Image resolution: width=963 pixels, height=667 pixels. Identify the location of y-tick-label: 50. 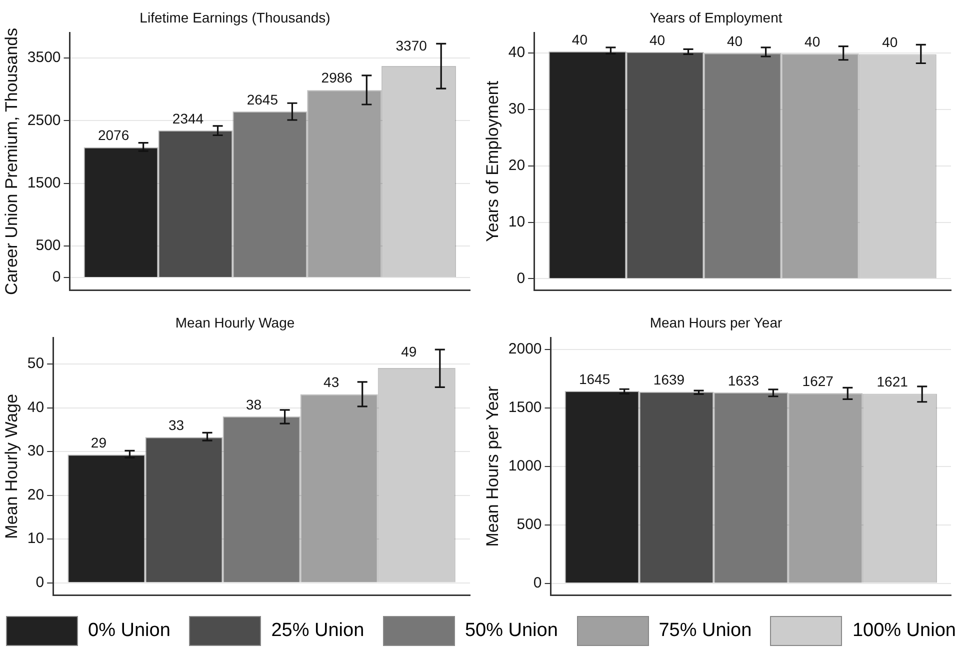
(35, 363).